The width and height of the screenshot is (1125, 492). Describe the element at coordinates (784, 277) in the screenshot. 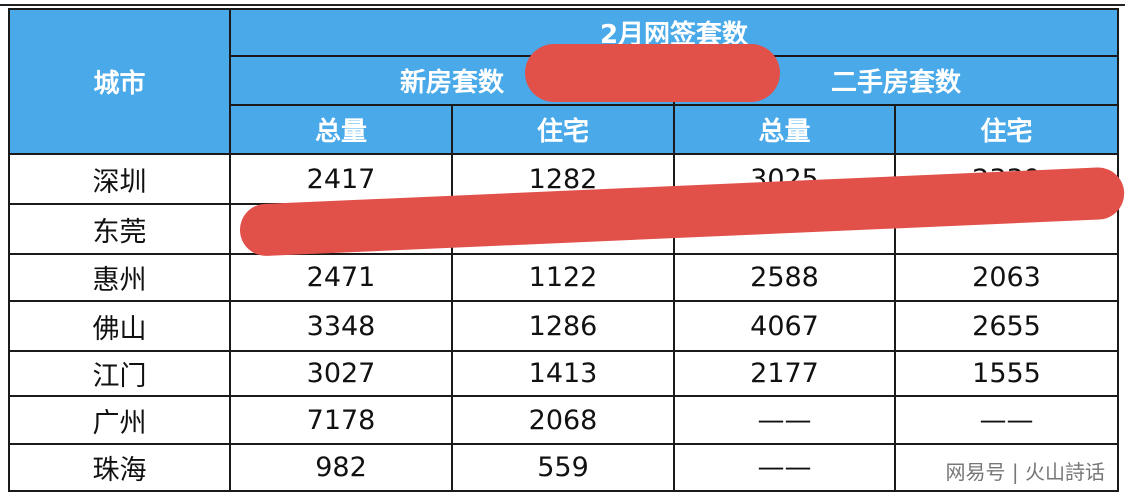

I see `value-cell: 2588` at that location.